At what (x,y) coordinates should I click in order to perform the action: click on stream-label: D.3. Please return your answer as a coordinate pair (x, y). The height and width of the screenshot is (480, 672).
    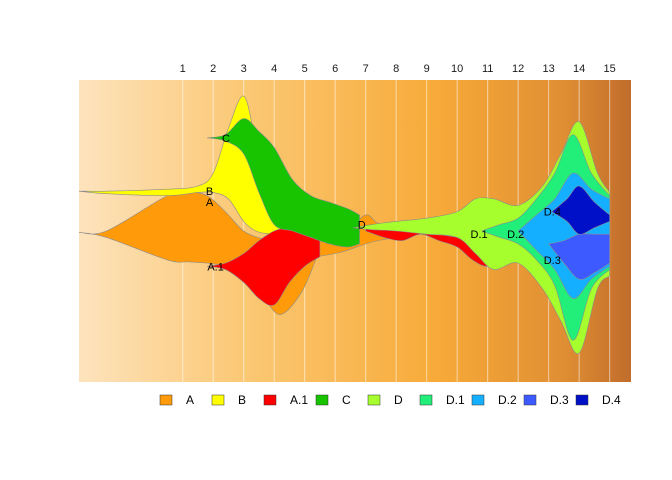
    Looking at the image, I should click on (552, 261).